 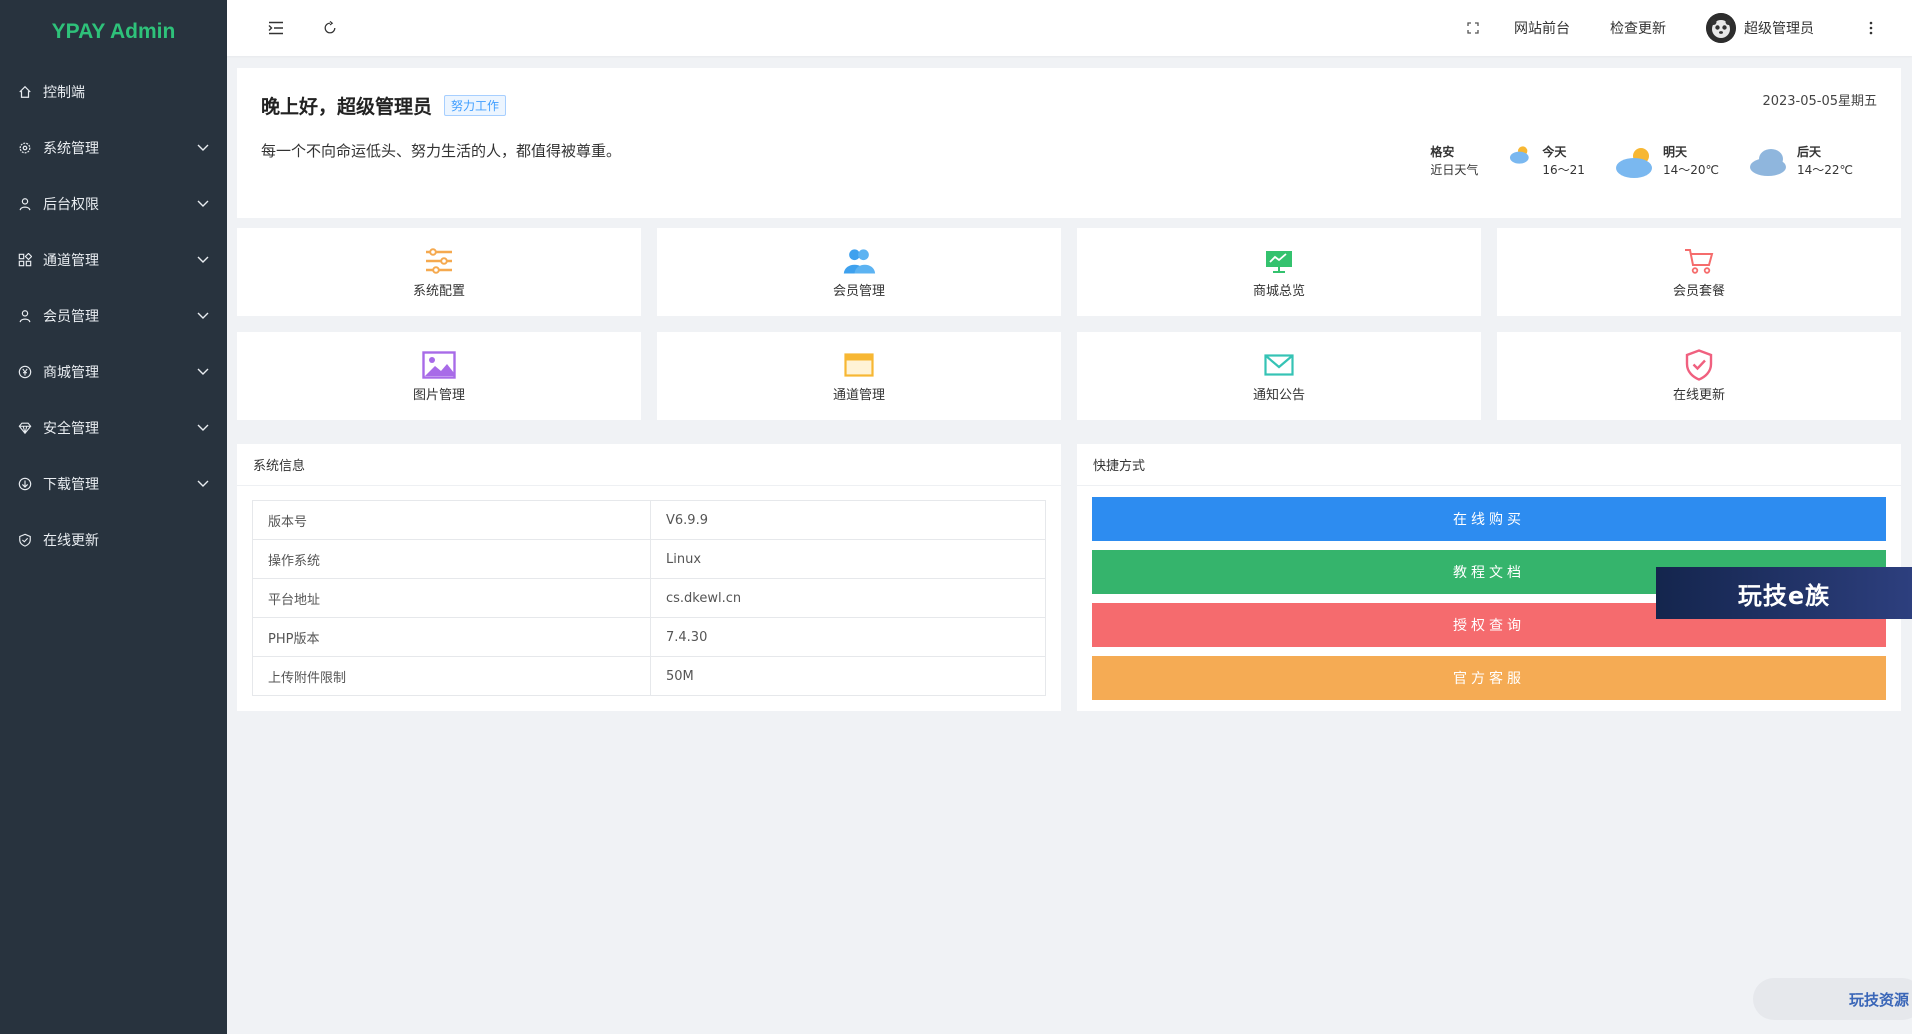 I want to click on sidebar-item-label: 在线更新, so click(x=135, y=540).